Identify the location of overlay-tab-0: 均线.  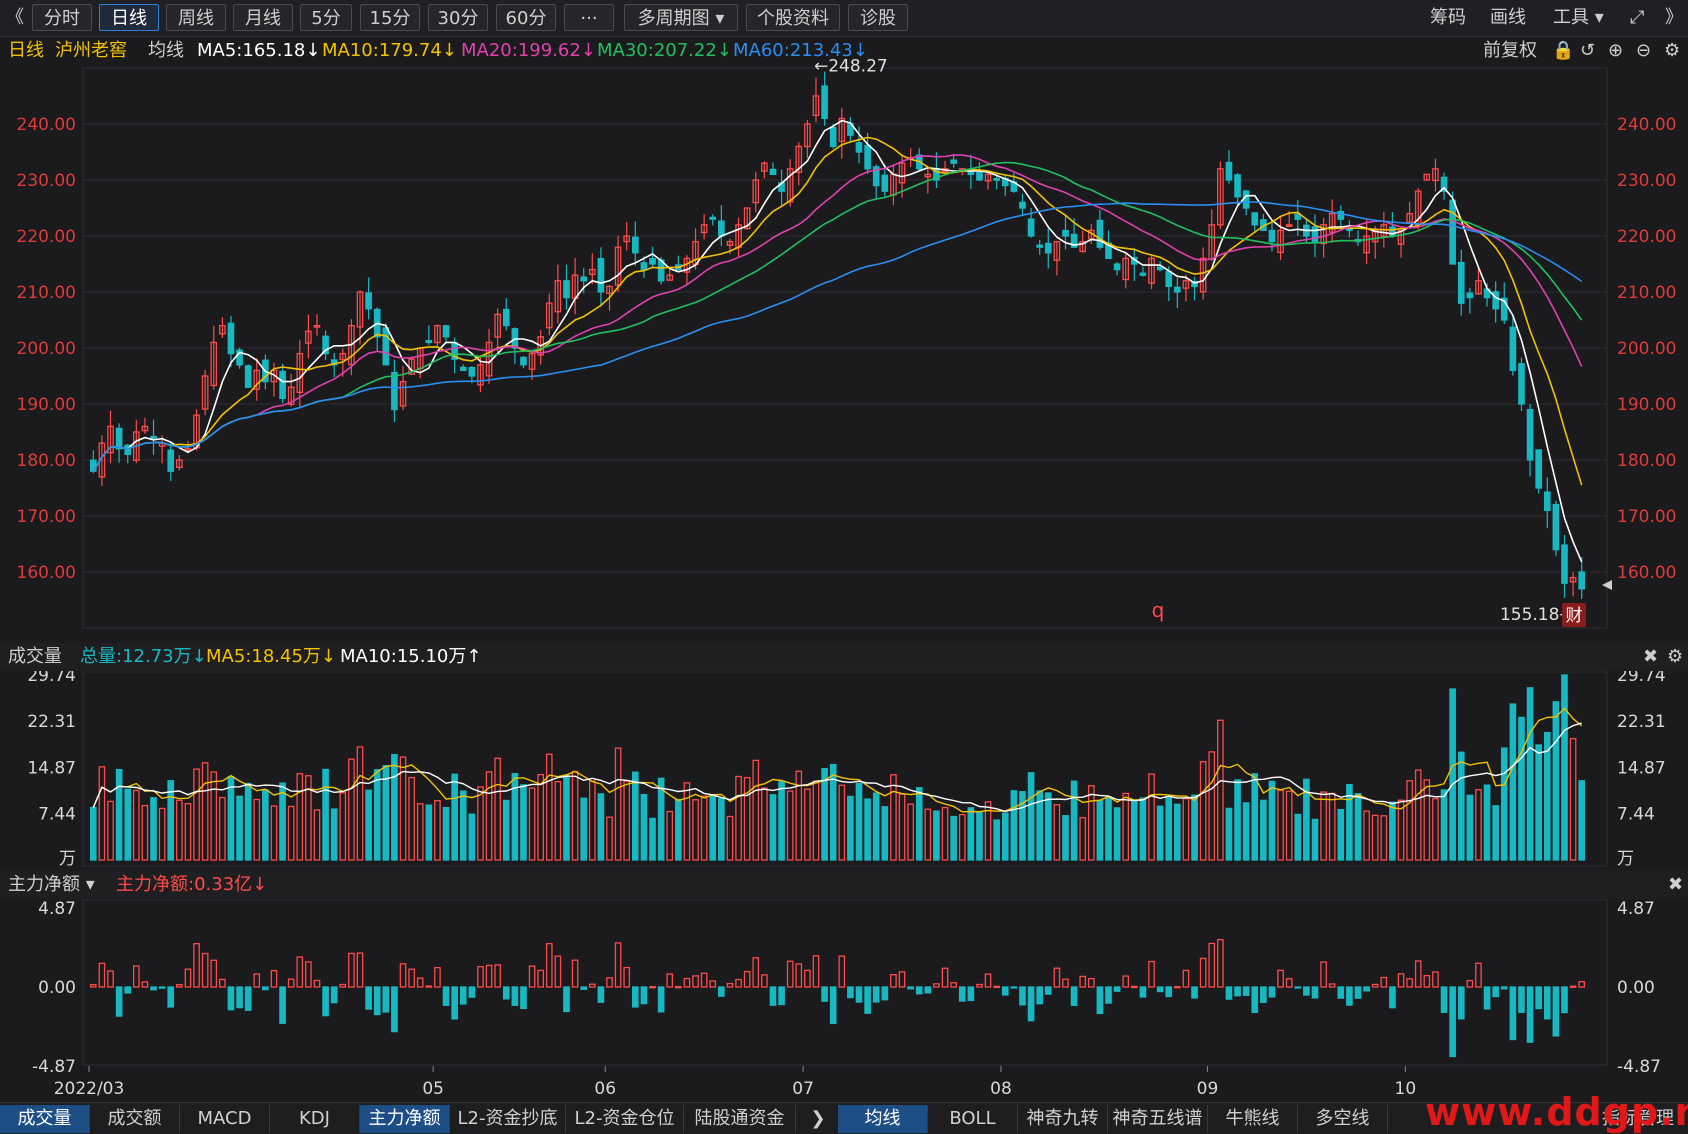
(883, 1119).